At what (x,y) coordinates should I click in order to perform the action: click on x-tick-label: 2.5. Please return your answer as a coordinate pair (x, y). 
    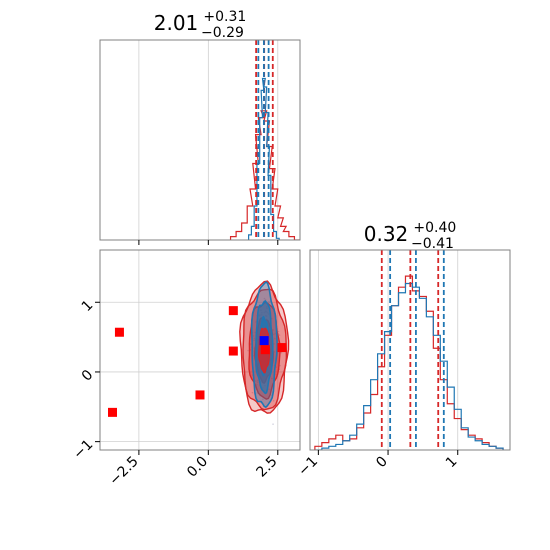
    Looking at the image, I should click on (267, 467).